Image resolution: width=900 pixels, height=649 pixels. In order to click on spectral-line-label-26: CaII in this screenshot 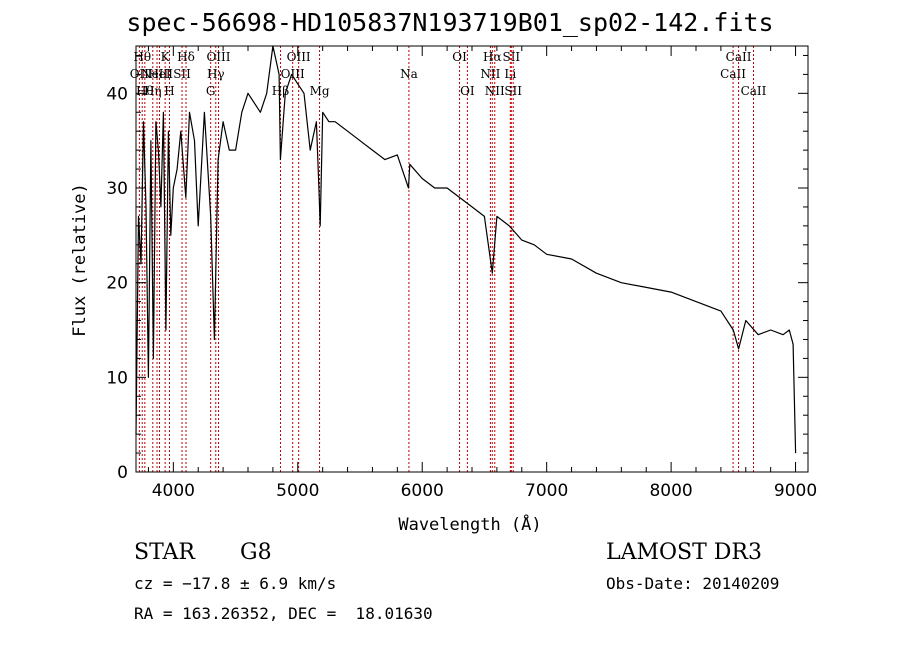, I will do `click(733, 74)`.